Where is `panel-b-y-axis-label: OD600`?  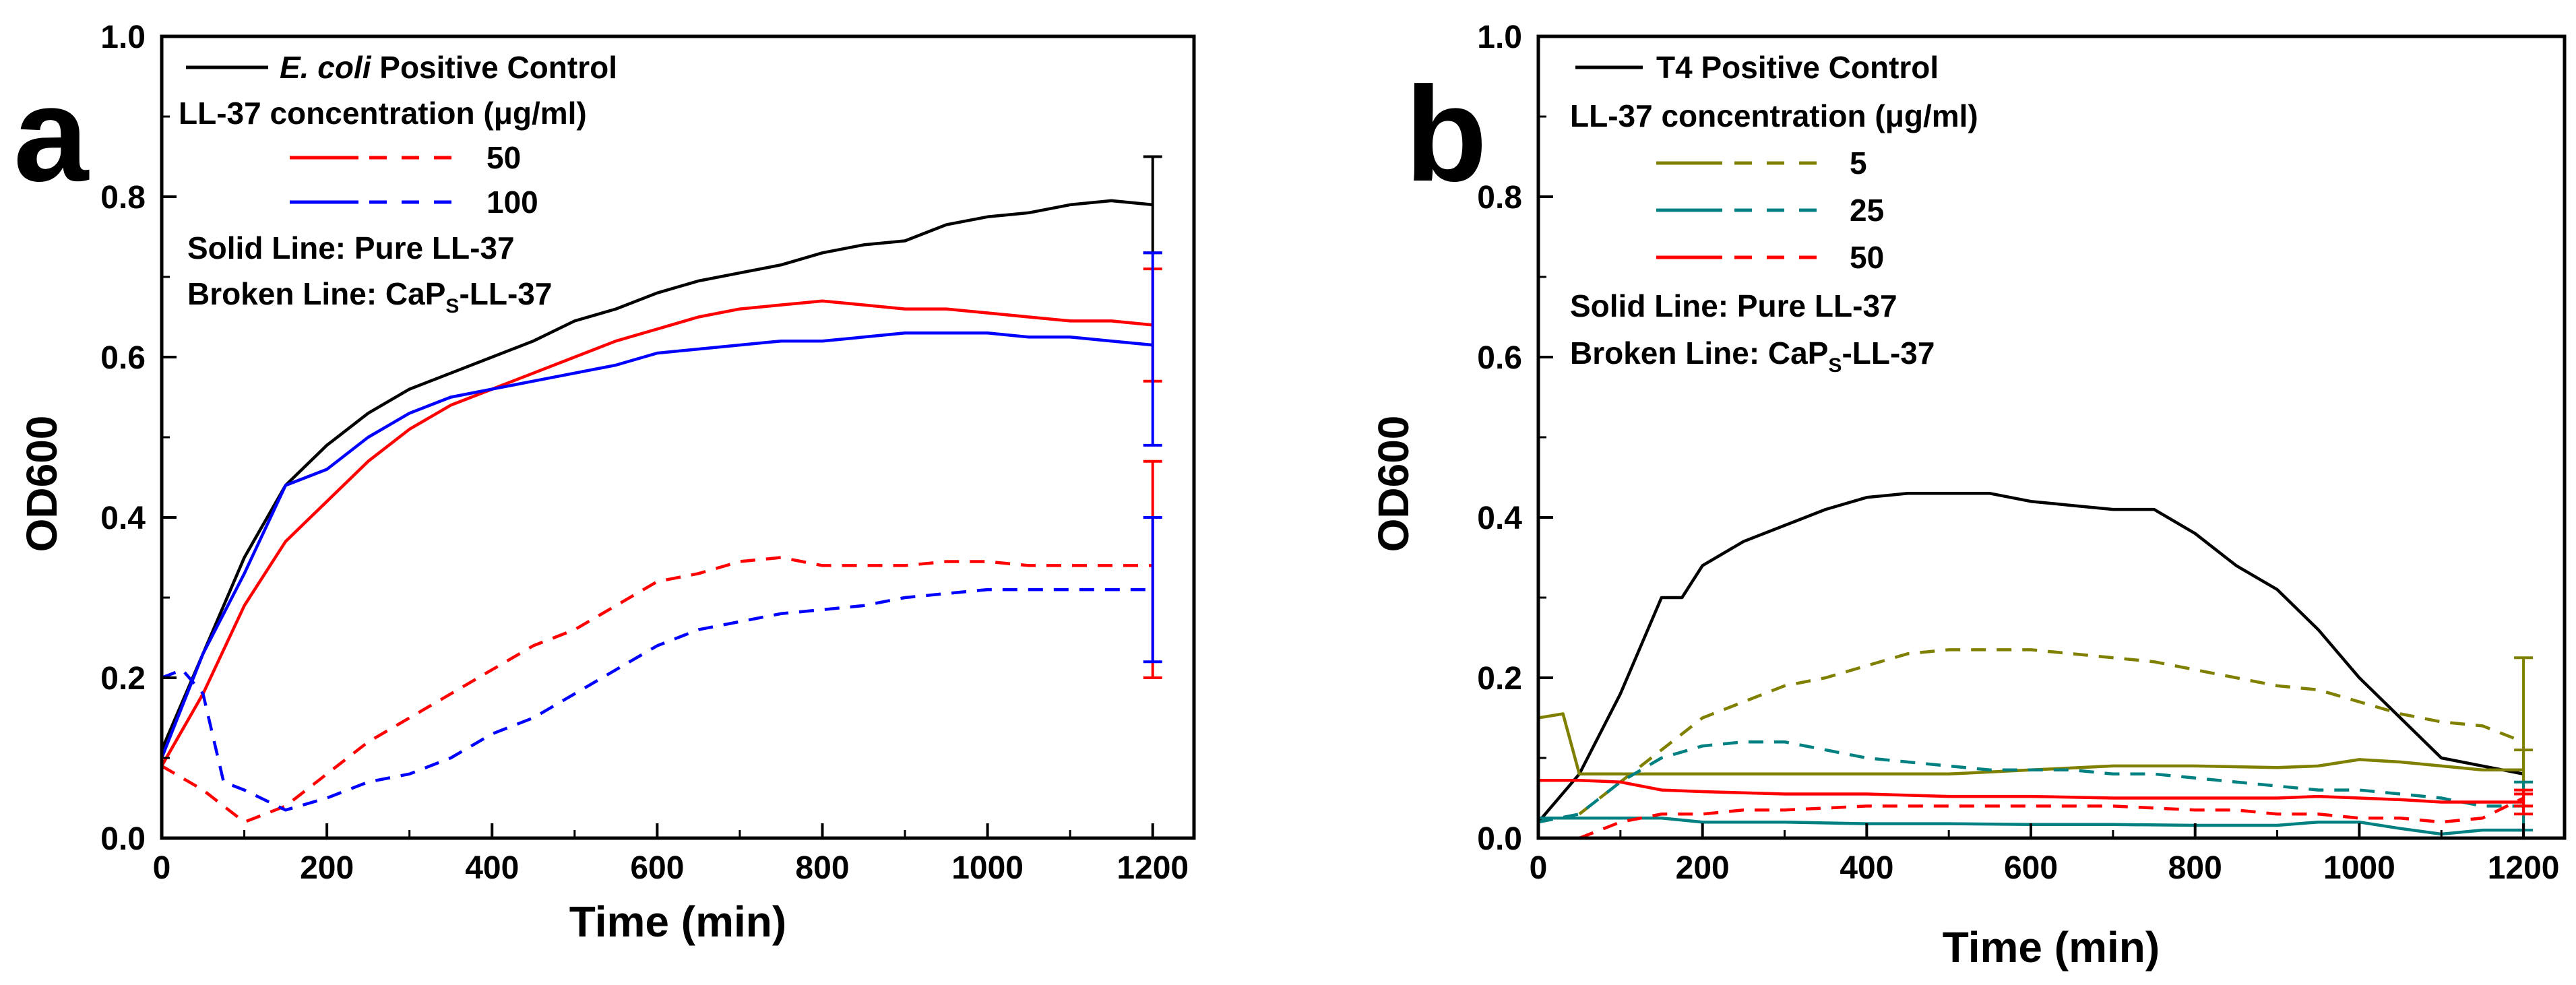 panel-b-y-axis-label: OD600 is located at coordinates (1393, 484).